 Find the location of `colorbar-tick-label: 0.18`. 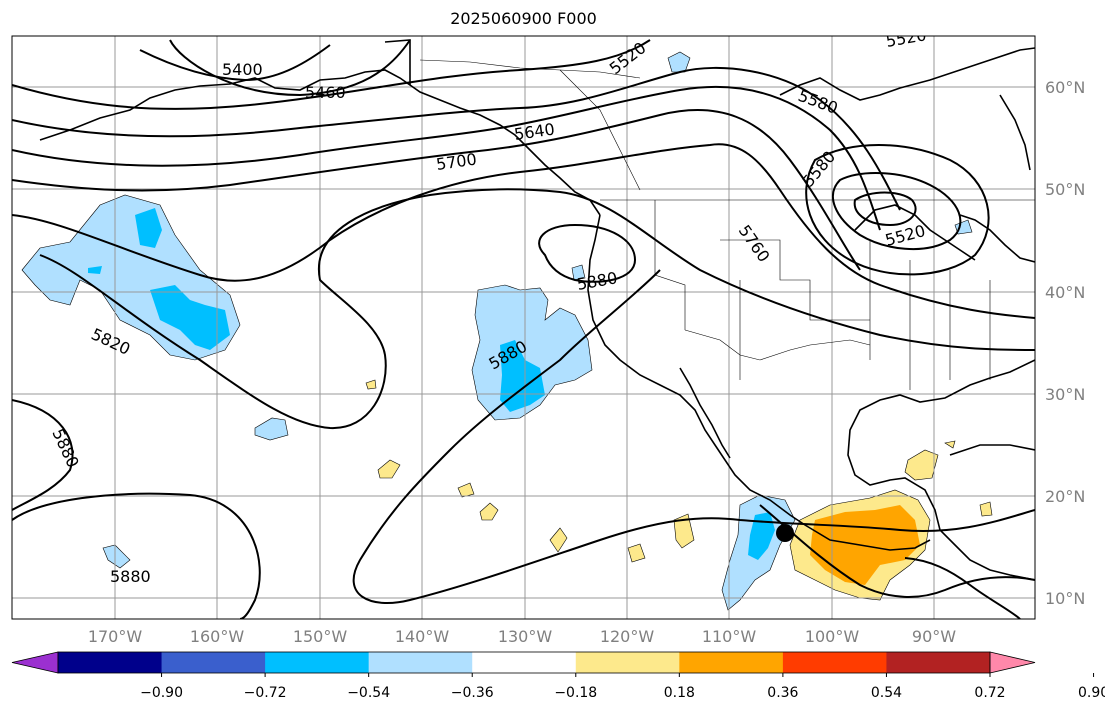

colorbar-tick-label: 0.18 is located at coordinates (679, 693).